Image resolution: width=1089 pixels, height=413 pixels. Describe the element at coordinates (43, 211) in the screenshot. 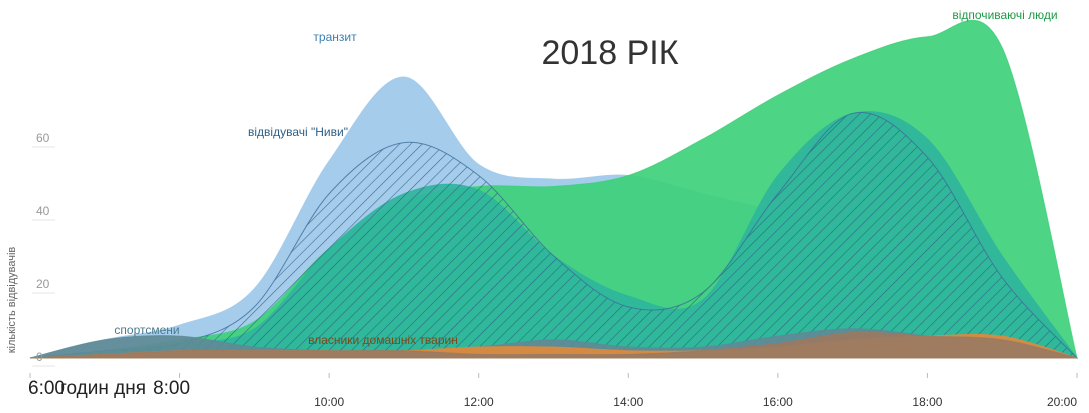

I see `y-tick-label: 40` at that location.